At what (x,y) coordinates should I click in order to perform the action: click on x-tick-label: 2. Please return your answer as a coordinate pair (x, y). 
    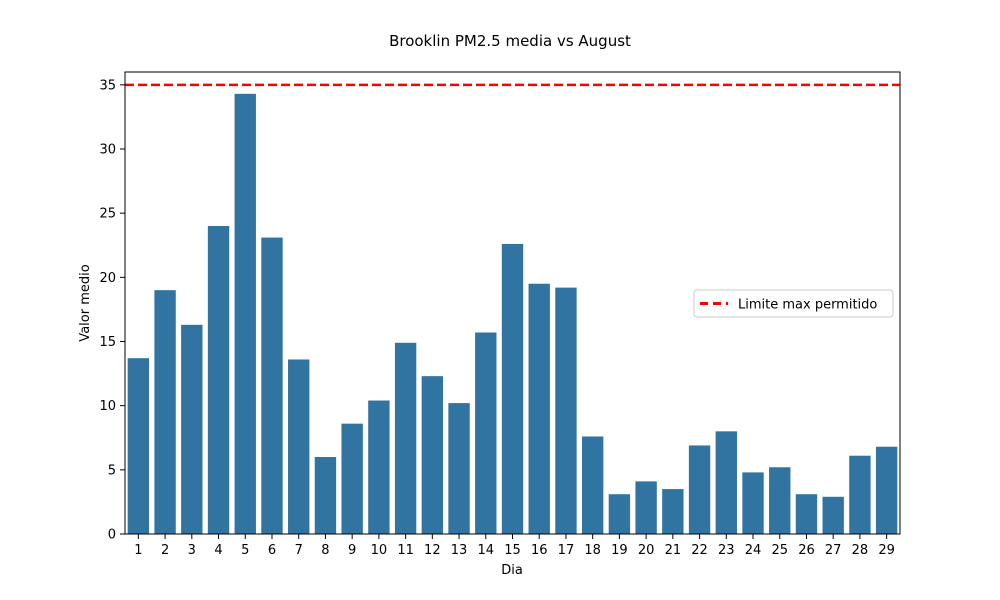
    Looking at the image, I should click on (165, 550).